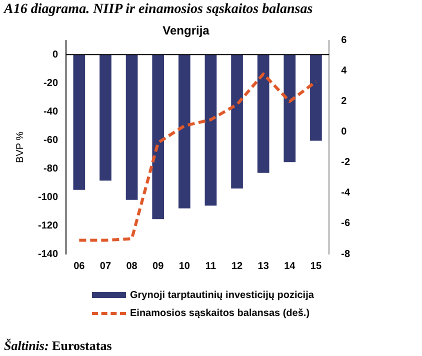  What do you see at coordinates (80, 266) in the screenshot?
I see `x-tick-label: 06` at bounding box center [80, 266].